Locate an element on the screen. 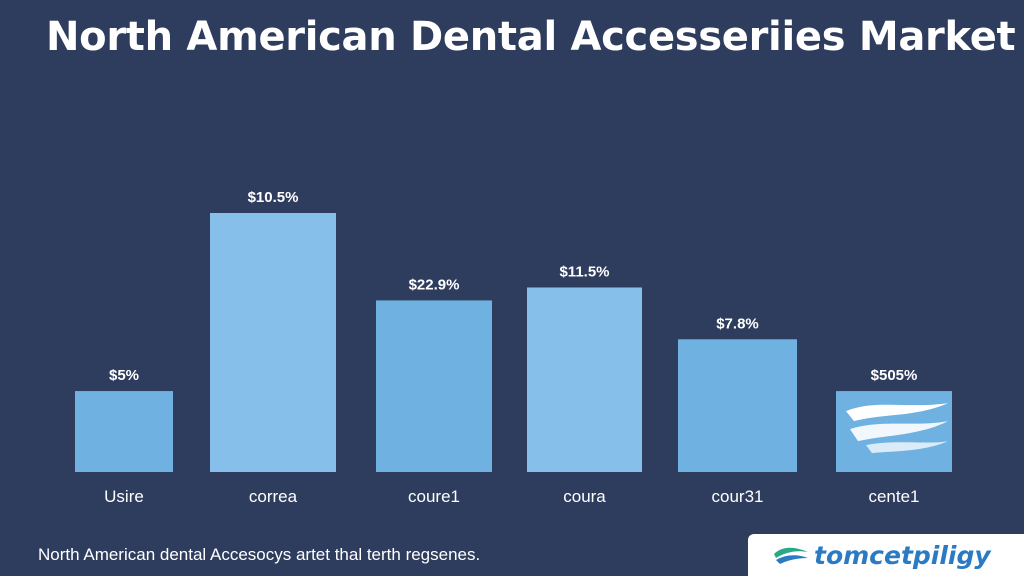 This screenshot has height=576, width=1024. brand-logo: tomcetpiligy is located at coordinates (886, 555).